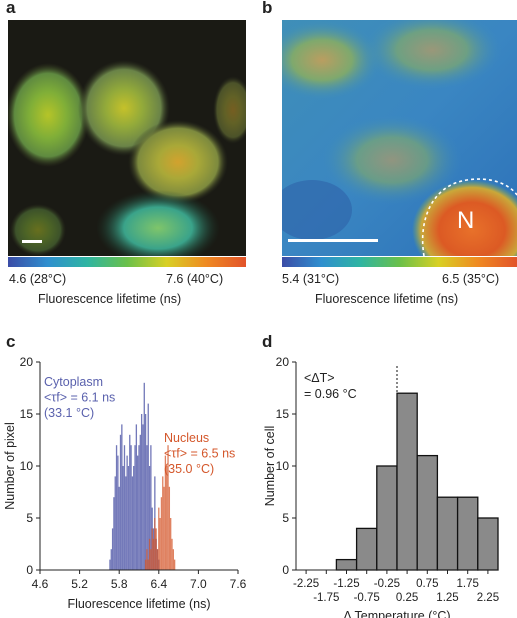 The image size is (517, 618). Describe the element at coordinates (330, 394) in the screenshot. I see `mean-annotation-line: = 0.96 °C` at that location.